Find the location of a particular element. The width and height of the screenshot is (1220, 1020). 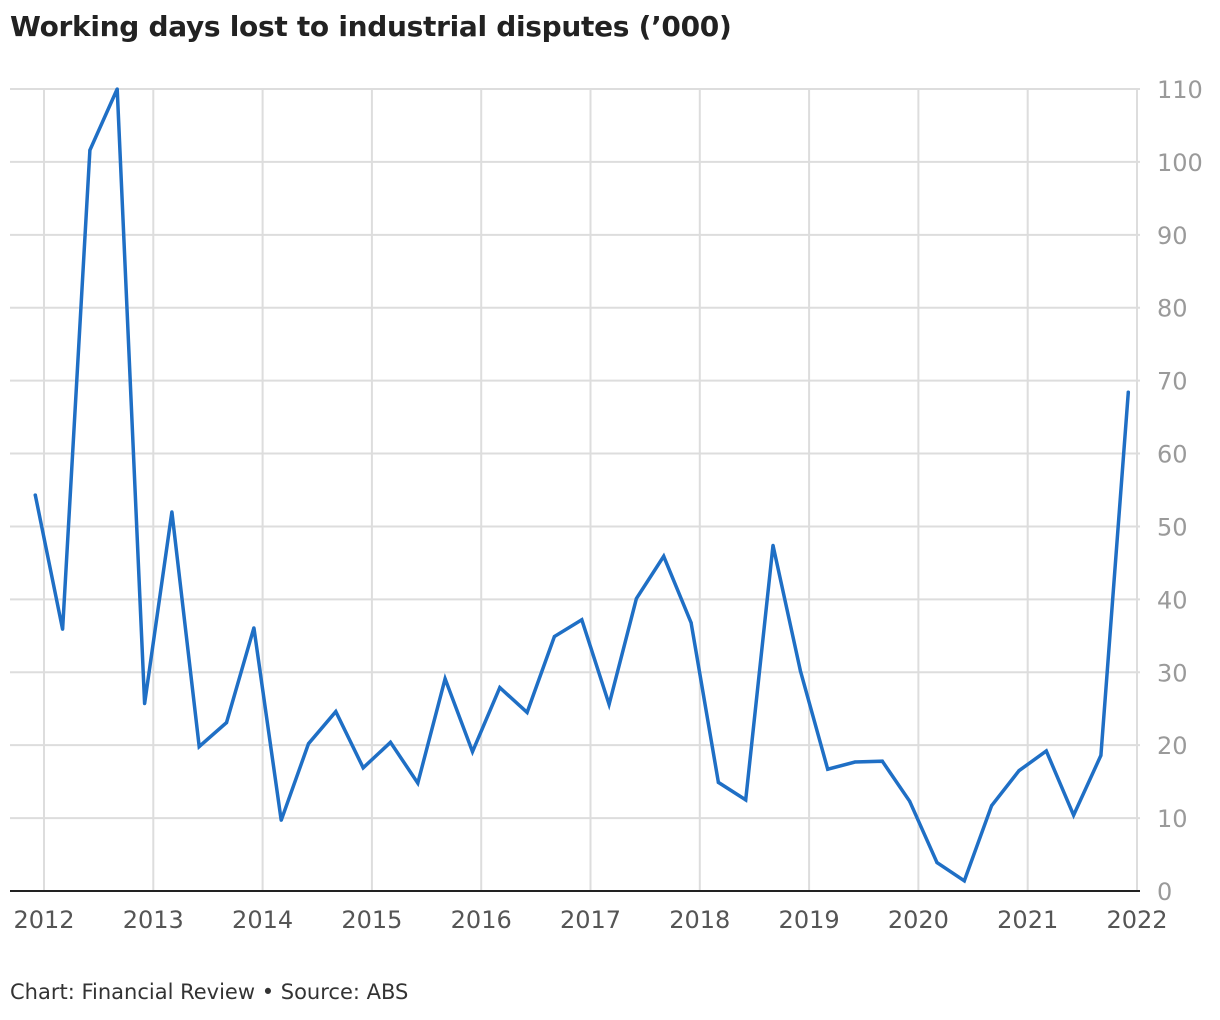

y-tick-label: 90 is located at coordinates (1172, 236).